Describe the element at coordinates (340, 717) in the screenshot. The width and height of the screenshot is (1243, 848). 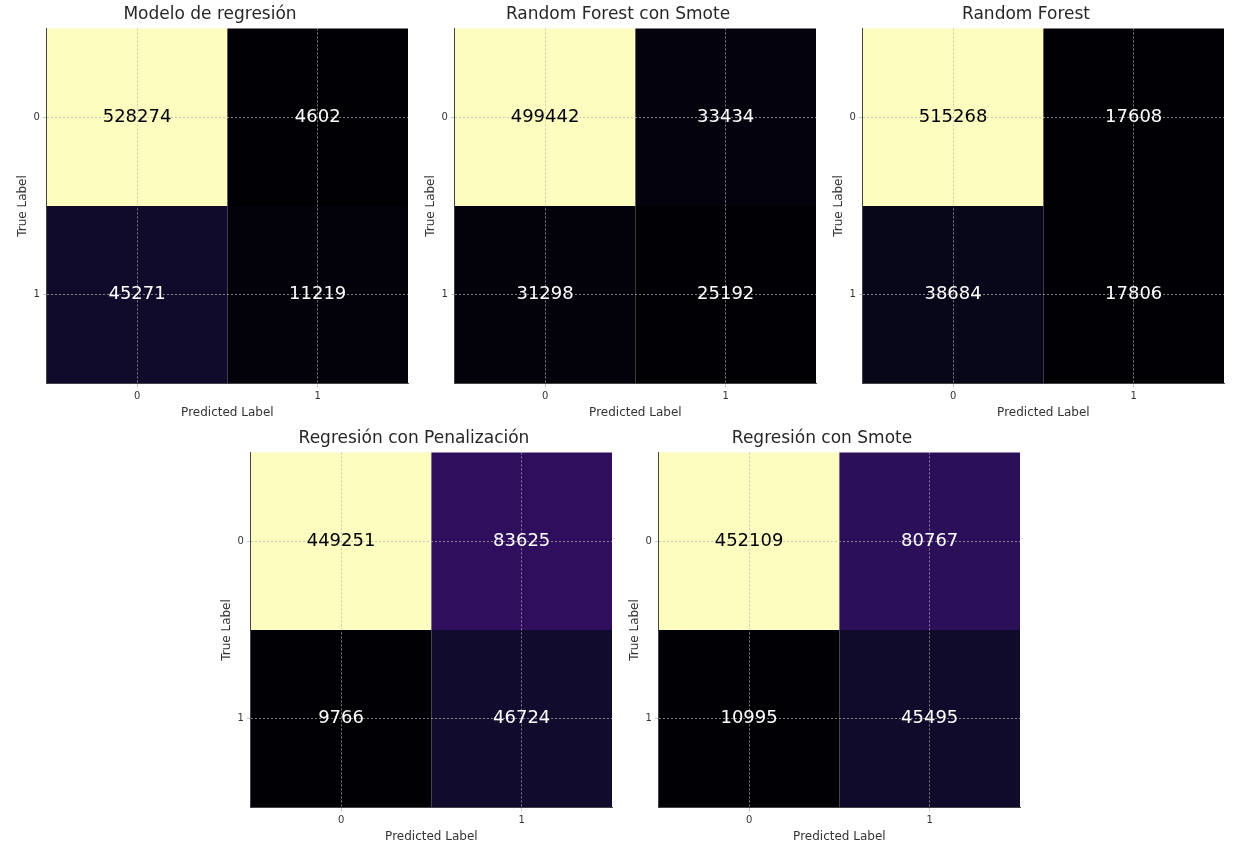
I see `data-label: 9766` at that location.